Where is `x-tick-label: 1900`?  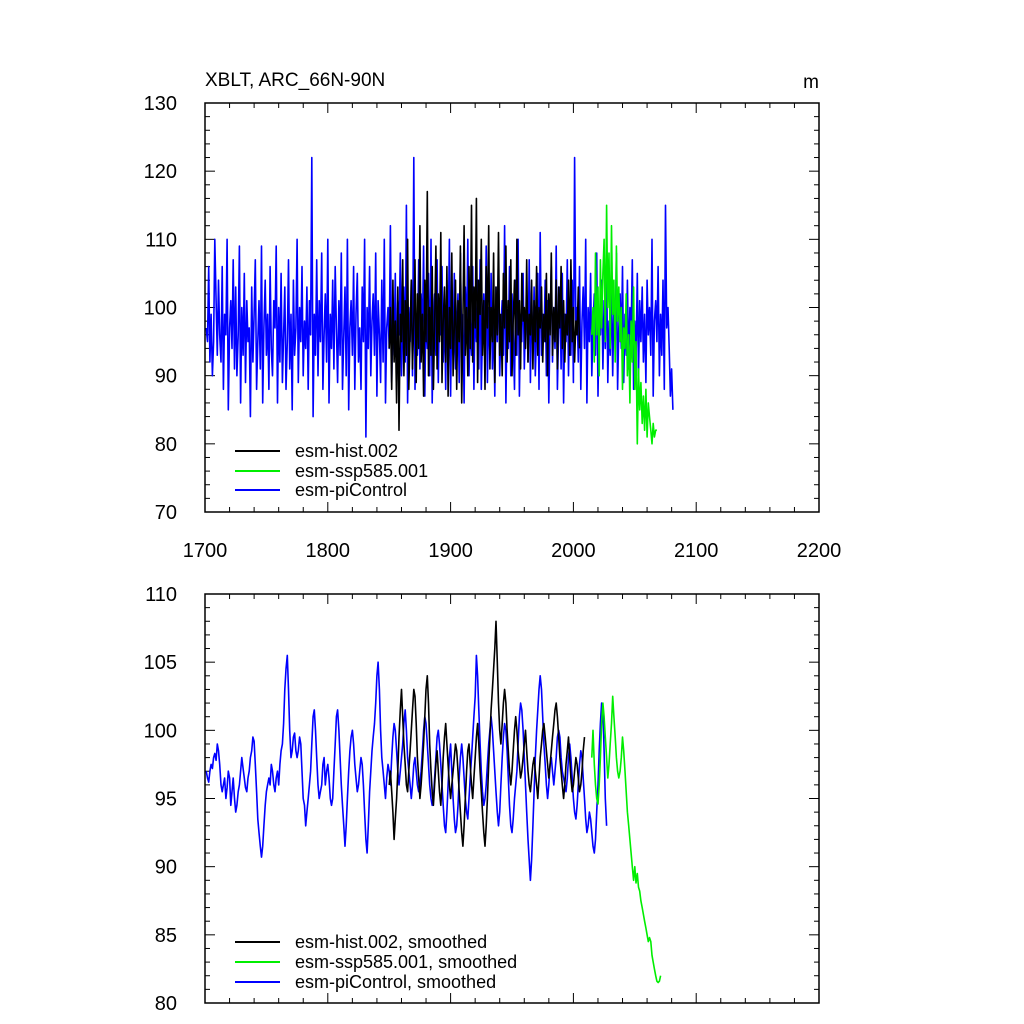
x-tick-label: 1900 is located at coordinates (450, 551).